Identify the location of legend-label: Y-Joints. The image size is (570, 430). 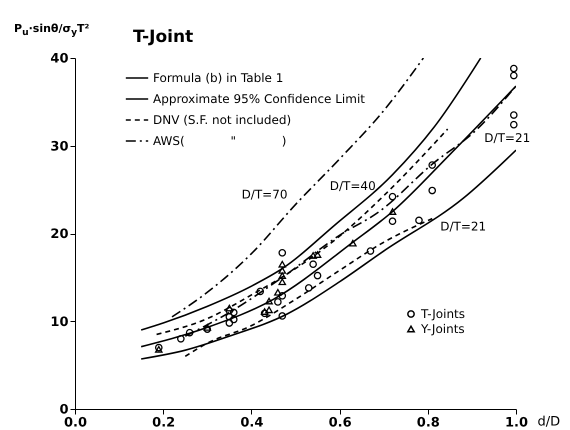
(442, 329).